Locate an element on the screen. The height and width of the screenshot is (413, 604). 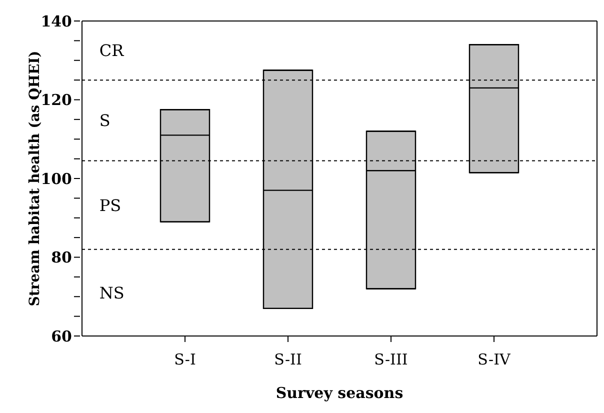
x-tick-label: S-III is located at coordinates (391, 359).